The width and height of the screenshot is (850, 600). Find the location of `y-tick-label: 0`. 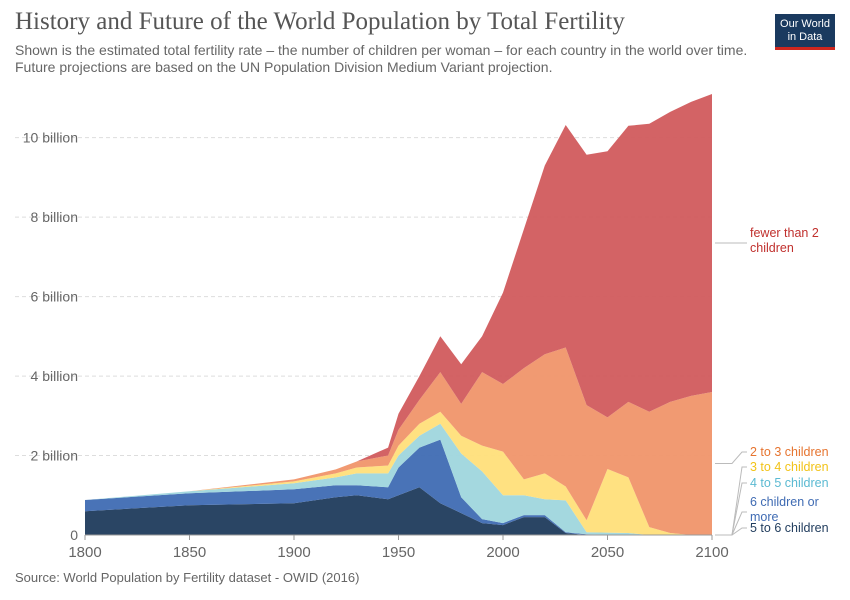

y-tick-label: 0 is located at coordinates (74, 535).